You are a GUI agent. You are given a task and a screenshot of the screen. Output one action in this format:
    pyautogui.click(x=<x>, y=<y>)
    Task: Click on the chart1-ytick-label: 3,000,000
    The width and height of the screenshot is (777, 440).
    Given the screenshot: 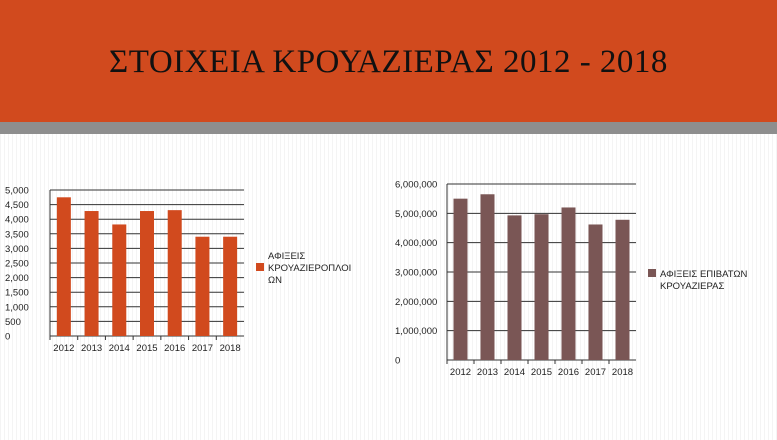 What is the action you would take?
    pyautogui.click(x=416, y=273)
    